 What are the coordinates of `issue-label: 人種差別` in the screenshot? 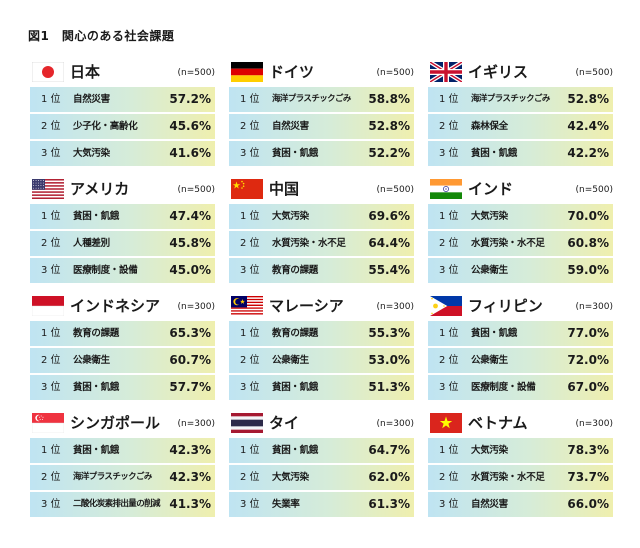 It's located at (91, 243).